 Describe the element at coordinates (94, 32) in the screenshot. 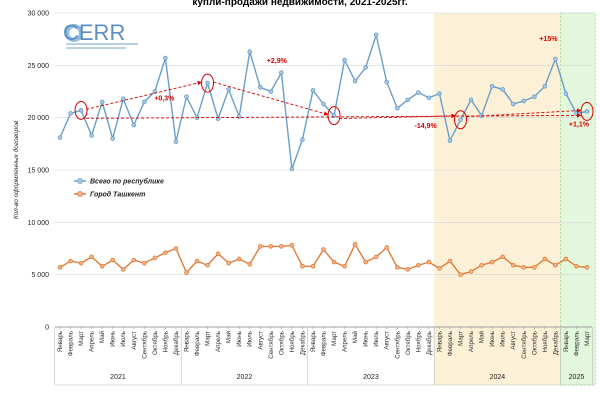

I see `logo-text: CERR` at that location.